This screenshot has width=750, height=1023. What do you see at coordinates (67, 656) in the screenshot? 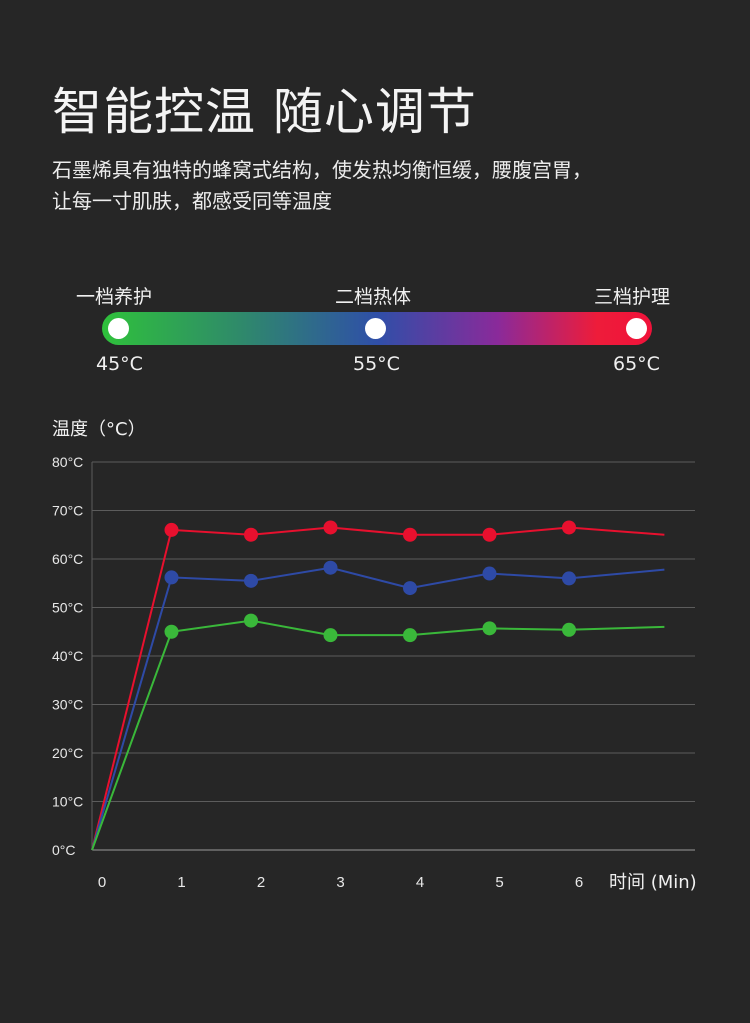
I see `y-tick-label: 40°C` at bounding box center [67, 656].